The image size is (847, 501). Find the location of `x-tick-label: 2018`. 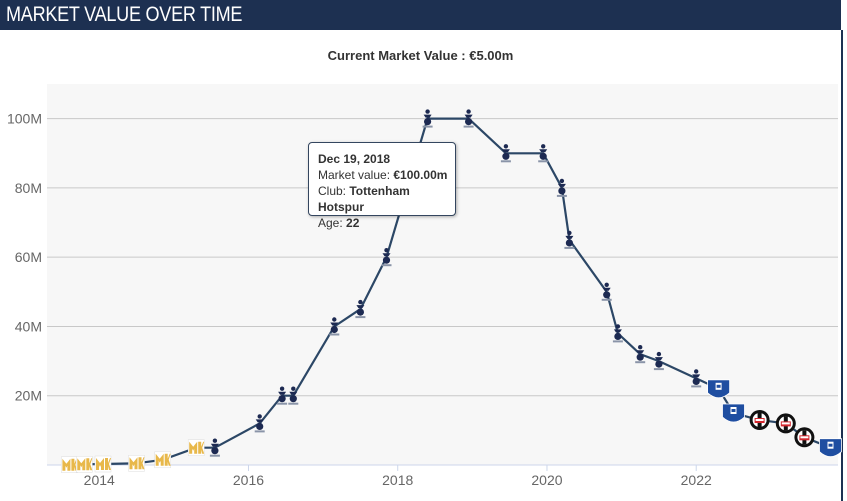

x-tick-label: 2018 is located at coordinates (397, 480).